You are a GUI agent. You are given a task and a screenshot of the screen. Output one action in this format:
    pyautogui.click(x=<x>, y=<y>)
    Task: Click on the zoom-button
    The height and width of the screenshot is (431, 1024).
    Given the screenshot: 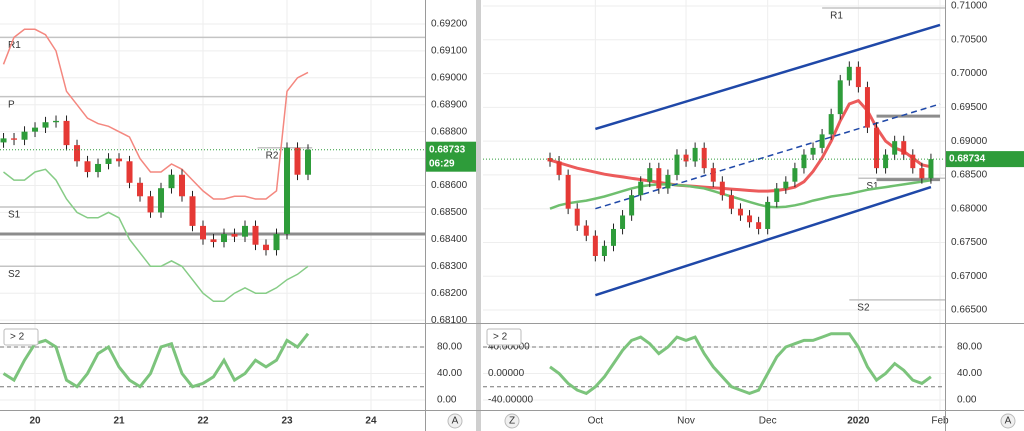 What is the action you would take?
    pyautogui.click(x=512, y=421)
    